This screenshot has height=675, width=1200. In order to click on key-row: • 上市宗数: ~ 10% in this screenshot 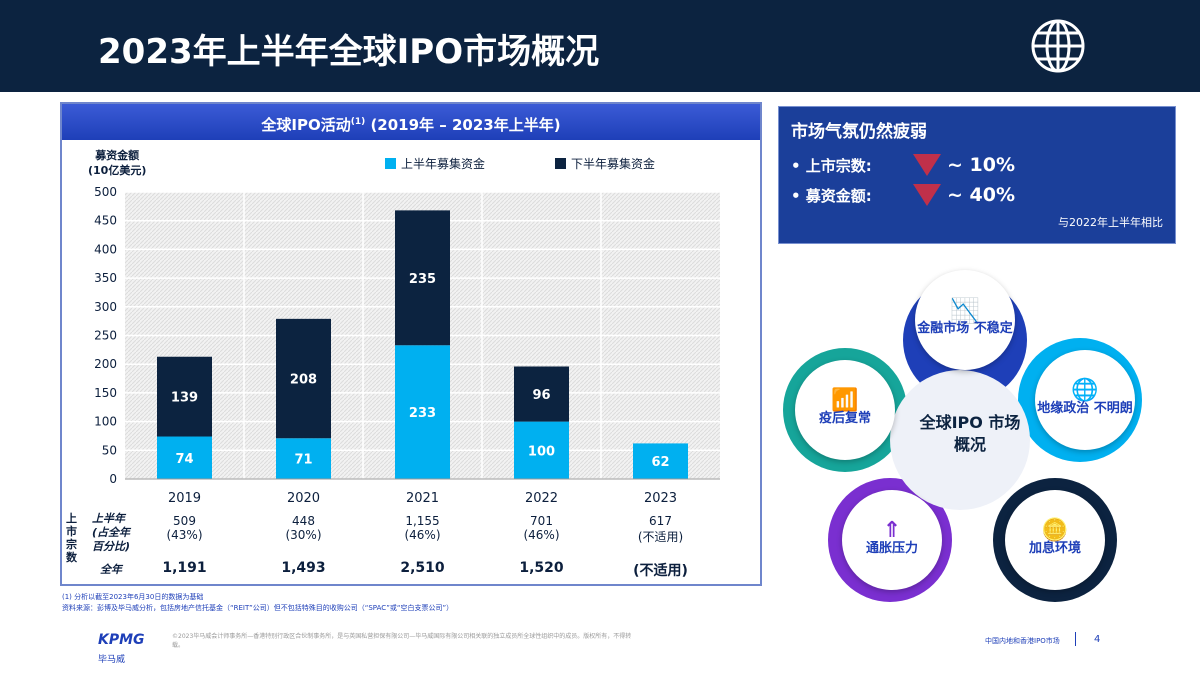, I will do `click(903, 165)`.